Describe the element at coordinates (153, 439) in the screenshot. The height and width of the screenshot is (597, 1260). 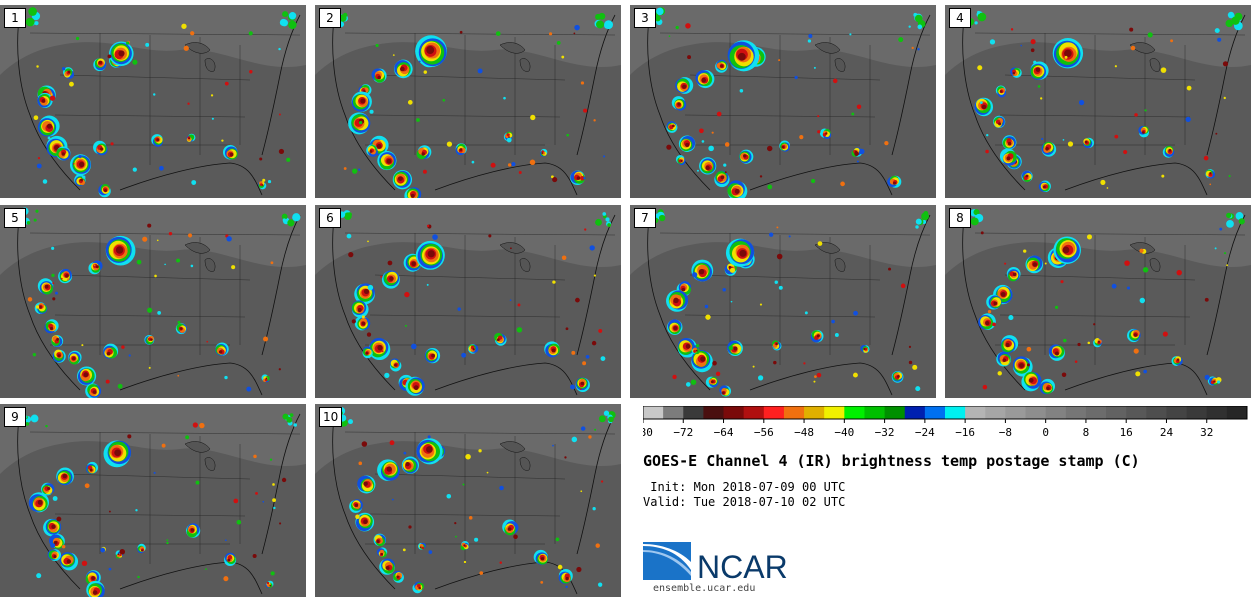
I see `map-shading` at that location.